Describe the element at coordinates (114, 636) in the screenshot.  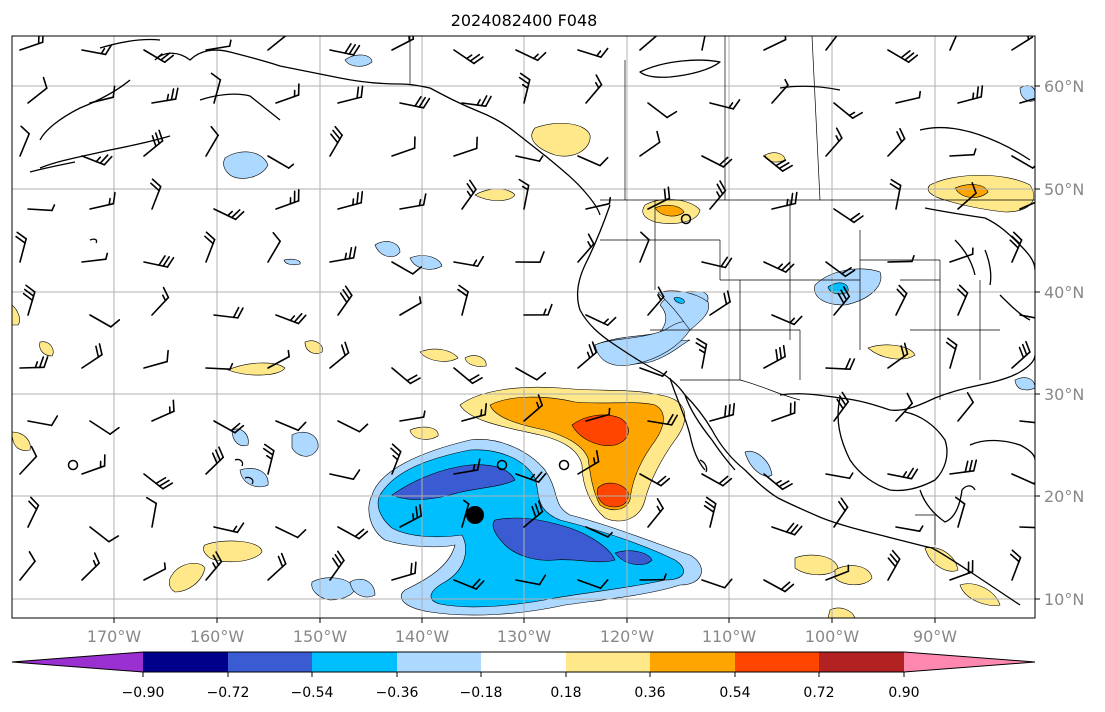
I see `lon-label: 170°W` at that location.